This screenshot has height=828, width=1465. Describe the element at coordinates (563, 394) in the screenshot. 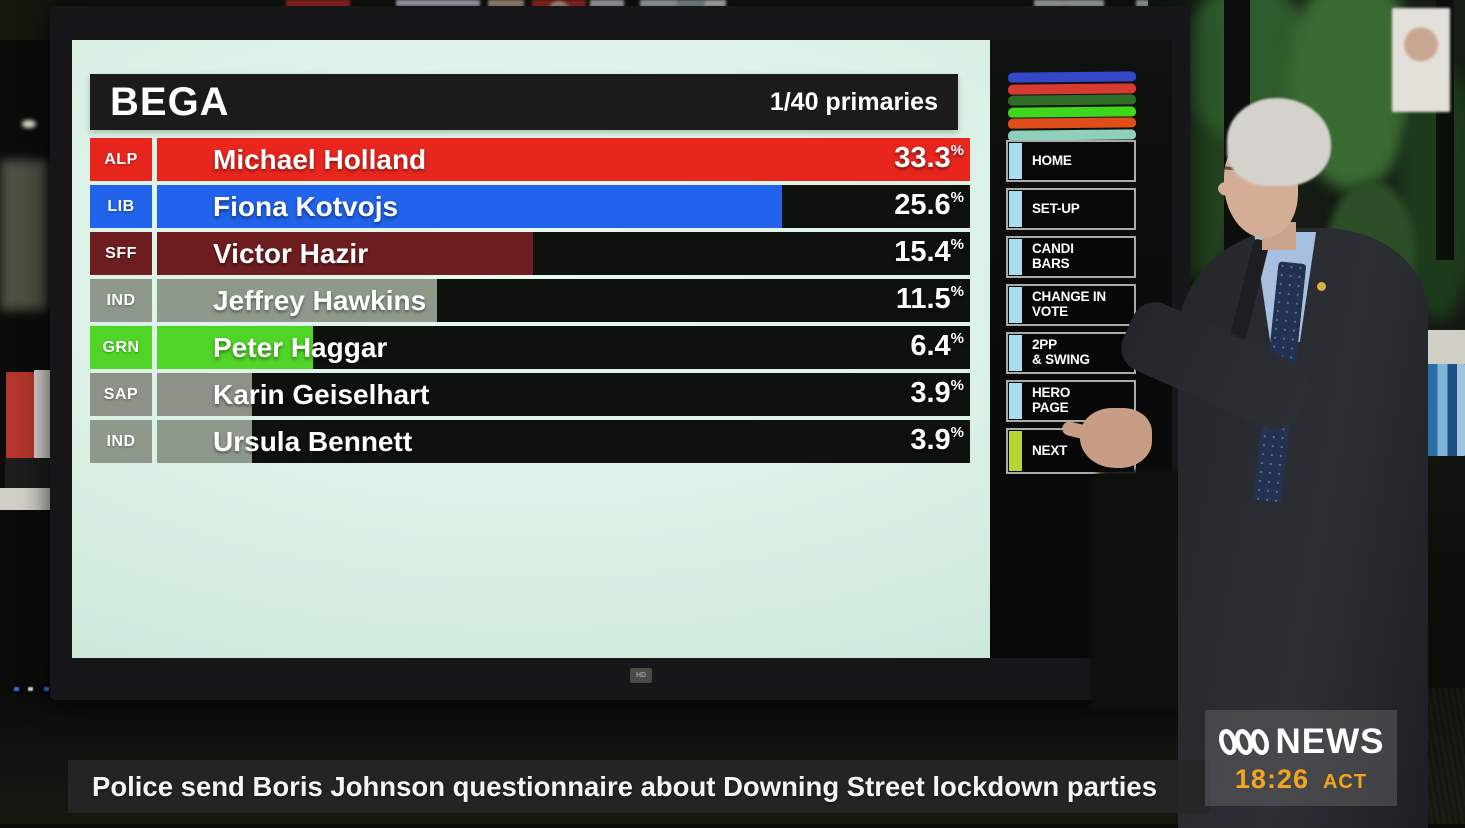

I see `vote-bar: Karin Geiselhart 3.9%` at that location.